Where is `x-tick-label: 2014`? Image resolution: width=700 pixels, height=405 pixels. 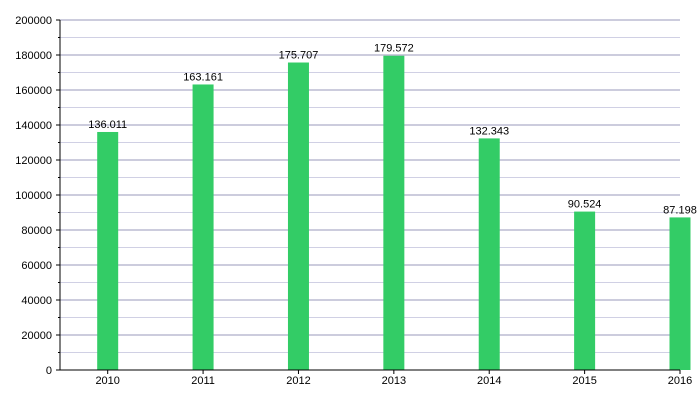
x-tick-label: 2014 is located at coordinates (489, 381).